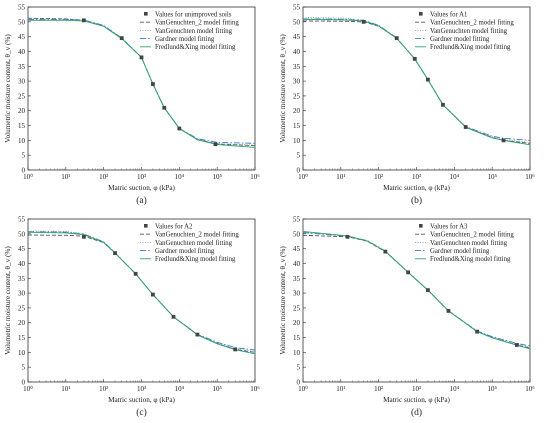 Image resolution: width=550 pixels, height=423 pixels. Describe the element at coordinates (141, 412) in the screenshot. I see `panel-label: (c)` at that location.